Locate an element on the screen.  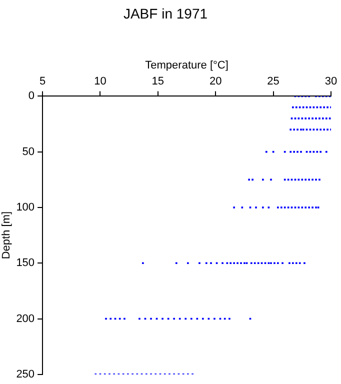
x-tick-label: 5 is located at coordinates (42, 82).